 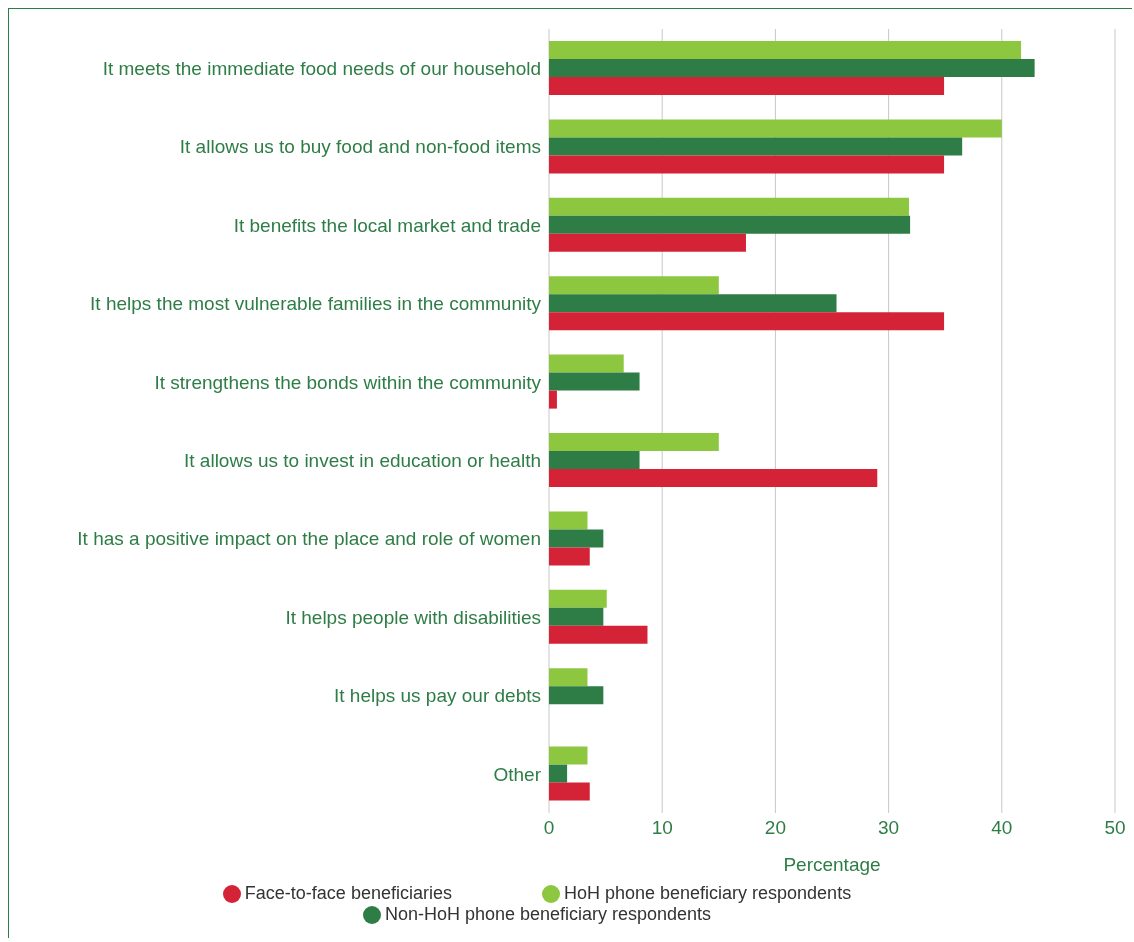 I want to click on y-tick-label: It helps people with disabilities, so click(x=413, y=617).